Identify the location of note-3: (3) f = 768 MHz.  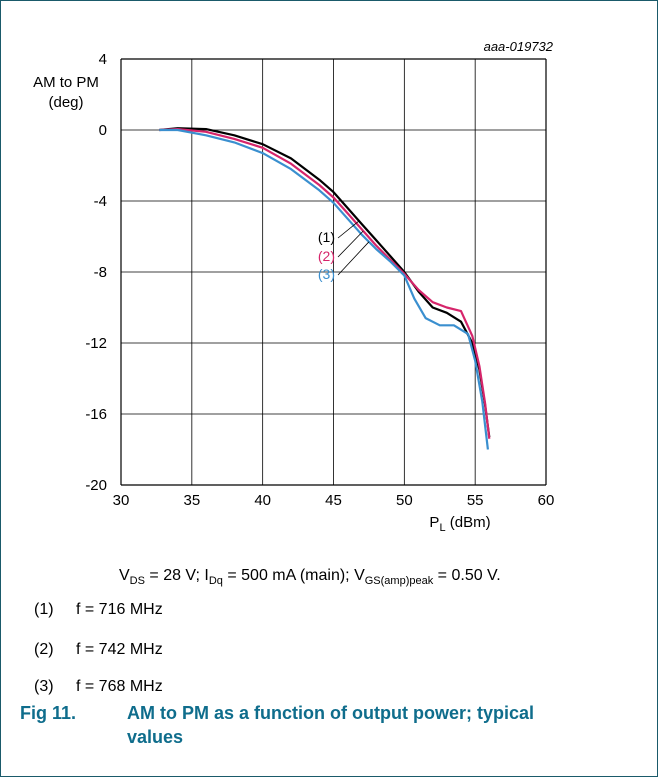
(98, 687).